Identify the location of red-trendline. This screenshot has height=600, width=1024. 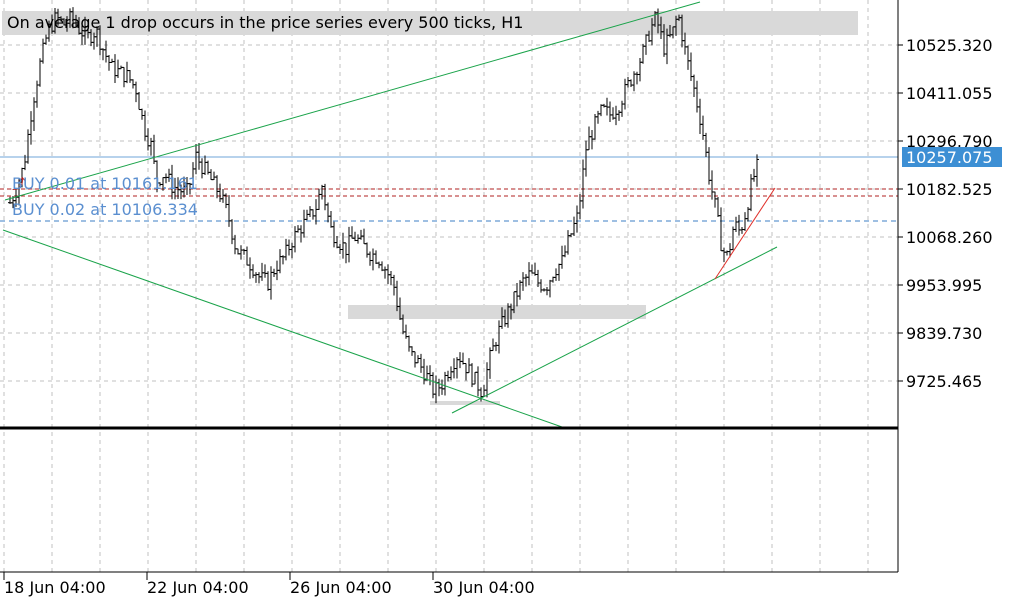
(745, 233).